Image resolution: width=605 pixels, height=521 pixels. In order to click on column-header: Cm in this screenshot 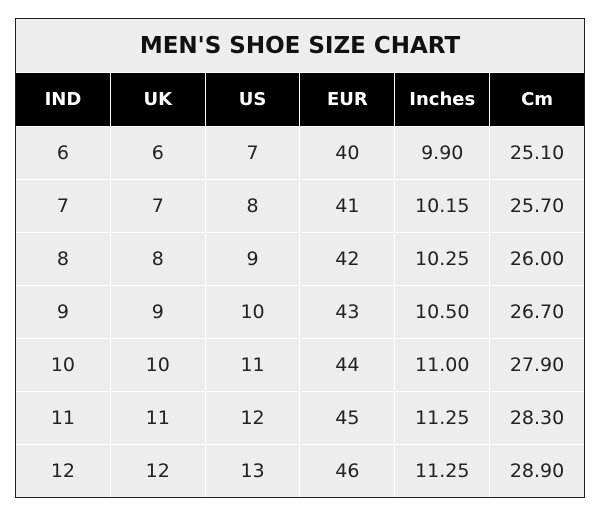, I will do `click(536, 99)`.